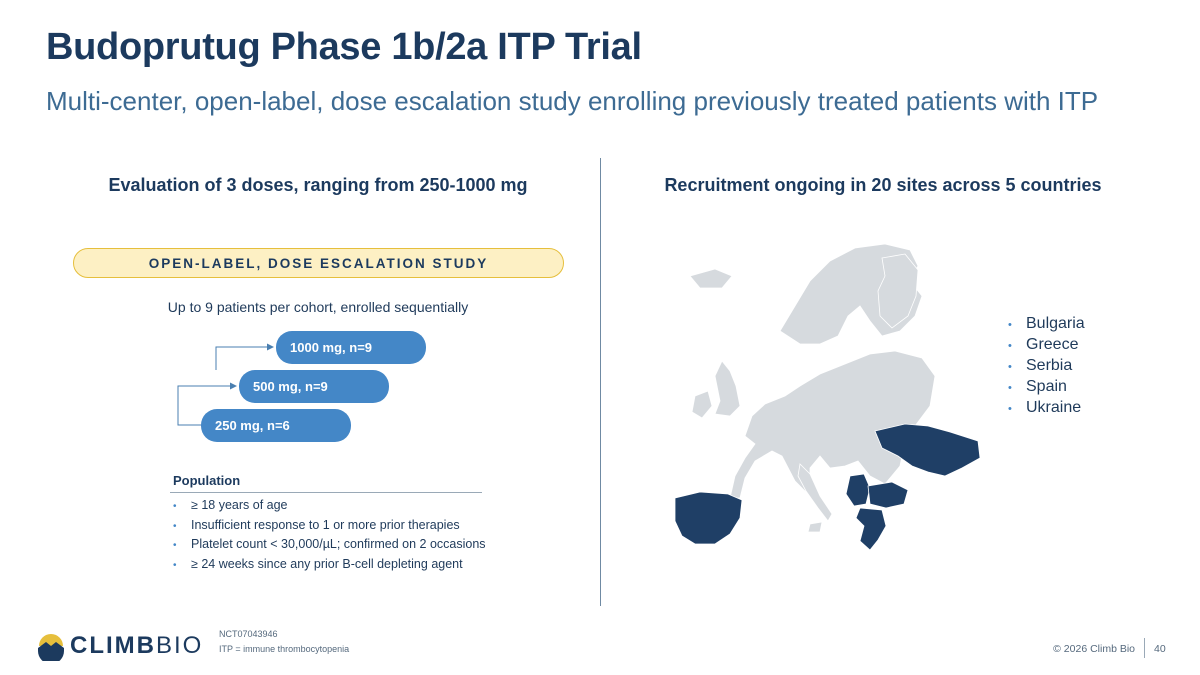 The image size is (1200, 675). I want to click on europe-map, so click(827, 397).